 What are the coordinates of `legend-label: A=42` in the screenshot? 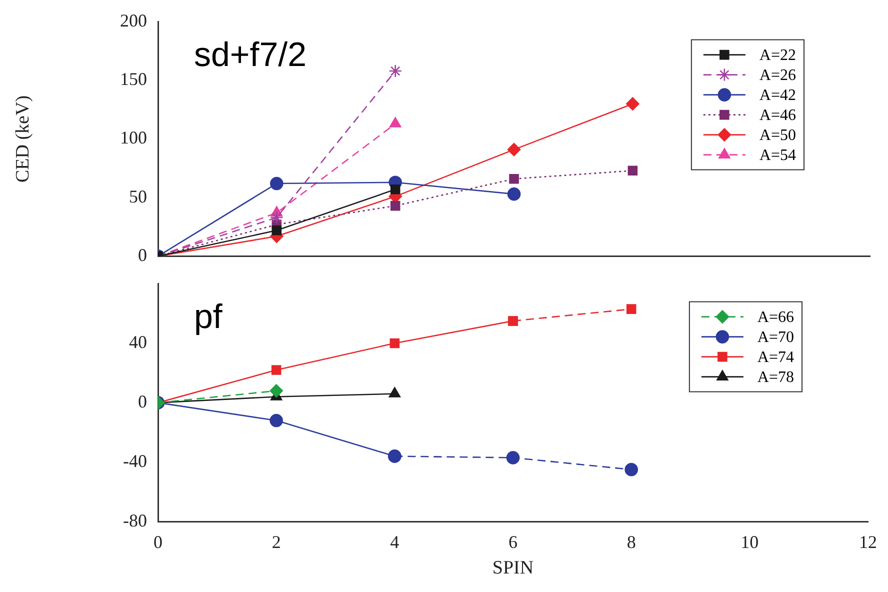 It's located at (777, 95).